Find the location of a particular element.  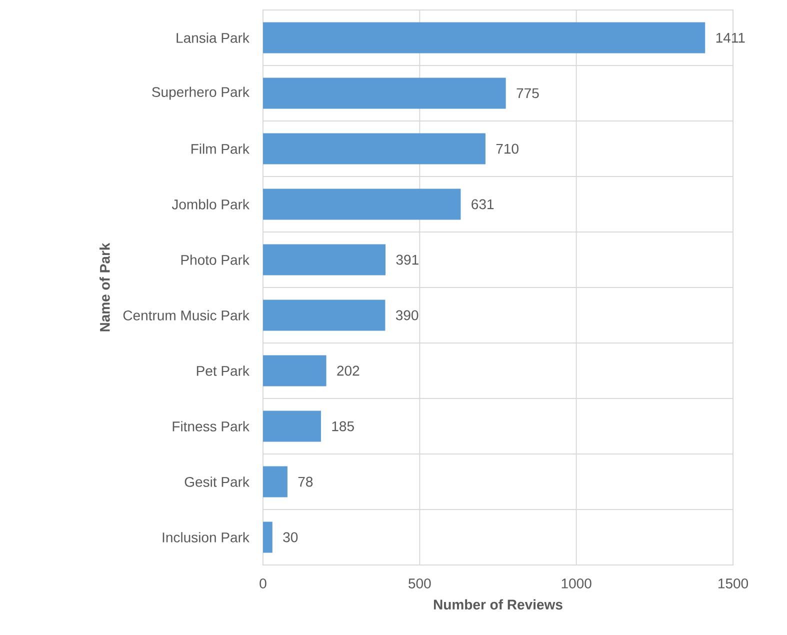

y-tick-label: Pet Park is located at coordinates (223, 371).